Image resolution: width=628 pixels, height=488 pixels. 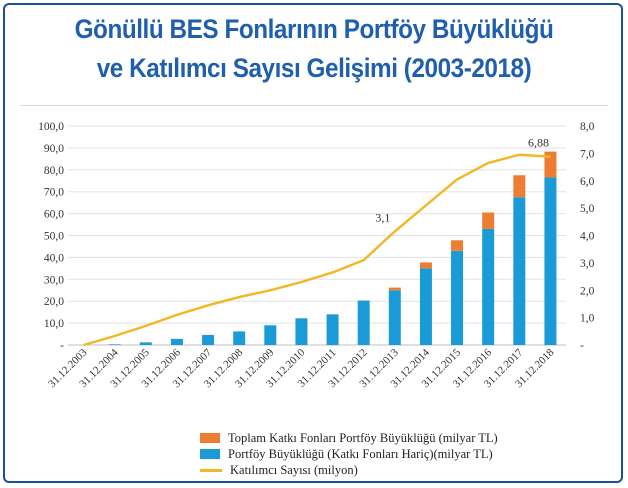 What do you see at coordinates (314, 68) in the screenshot?
I see `chart-title-line-2: ve Katılımcı Sayısı Gelişimi (2003-2018)` at bounding box center [314, 68].